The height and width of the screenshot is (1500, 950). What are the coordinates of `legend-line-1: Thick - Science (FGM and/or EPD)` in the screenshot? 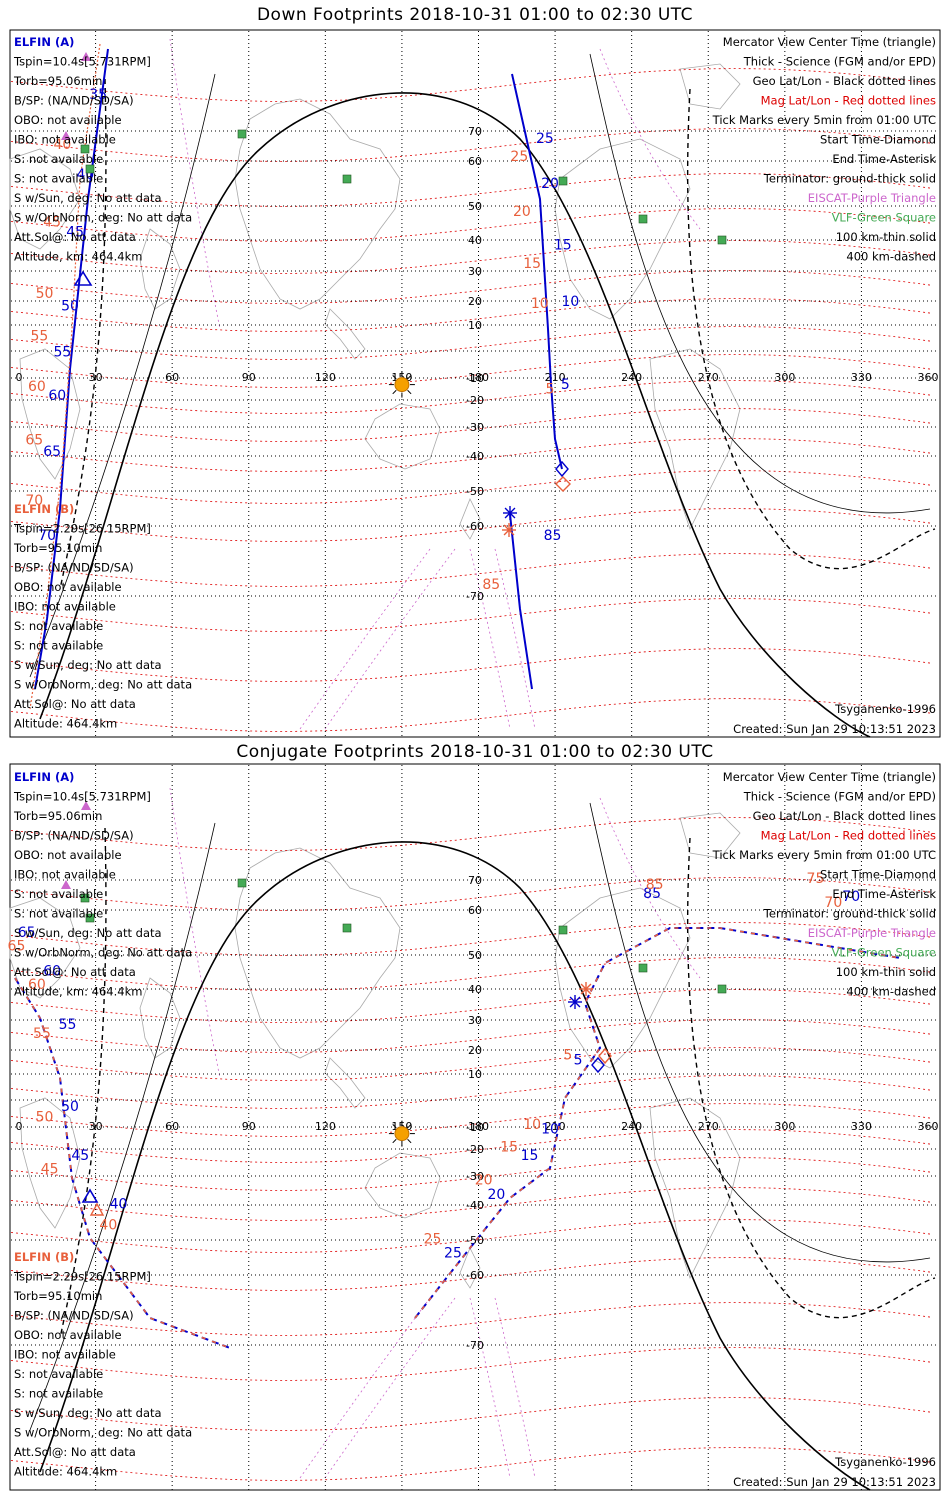 It's located at (839, 62).